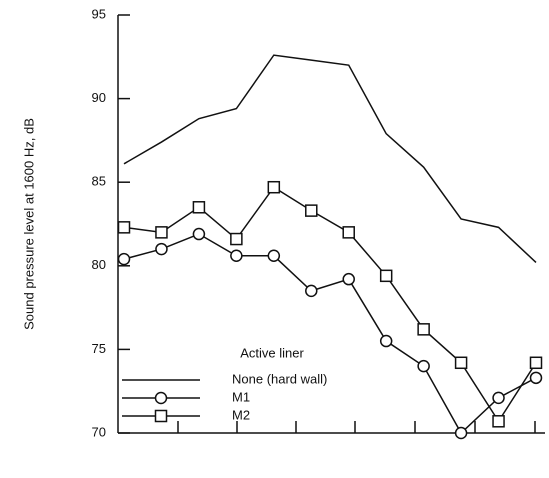  I want to click on legend-title: Active liner, so click(272, 352).